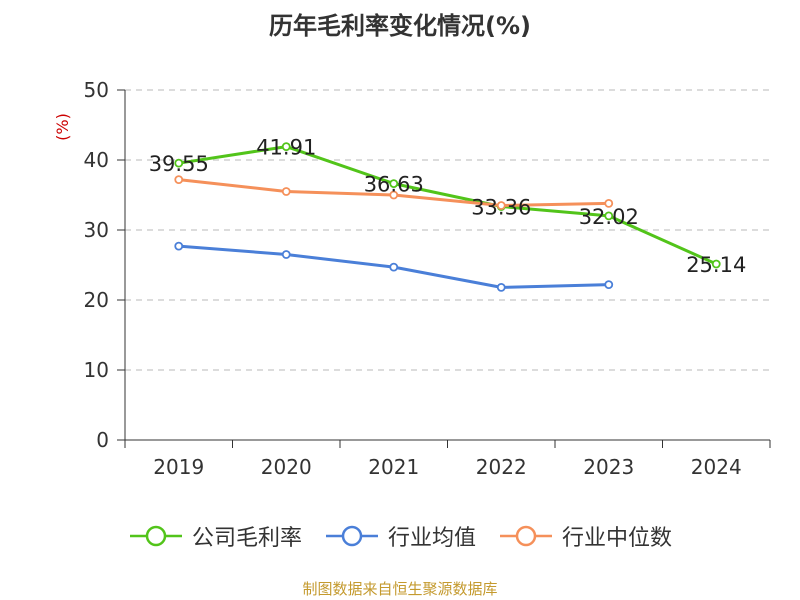 This screenshot has height=600, width=800. Describe the element at coordinates (102, 440) in the screenshot. I see `y-tick-label: 0` at that location.